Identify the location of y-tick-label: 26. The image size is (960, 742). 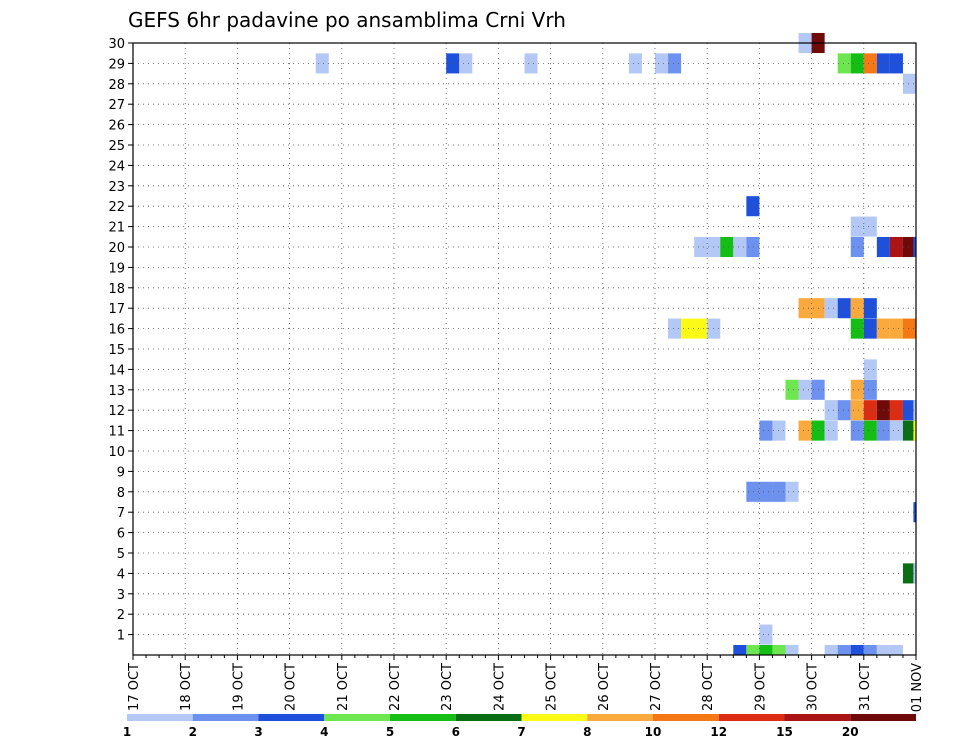
(116, 126).